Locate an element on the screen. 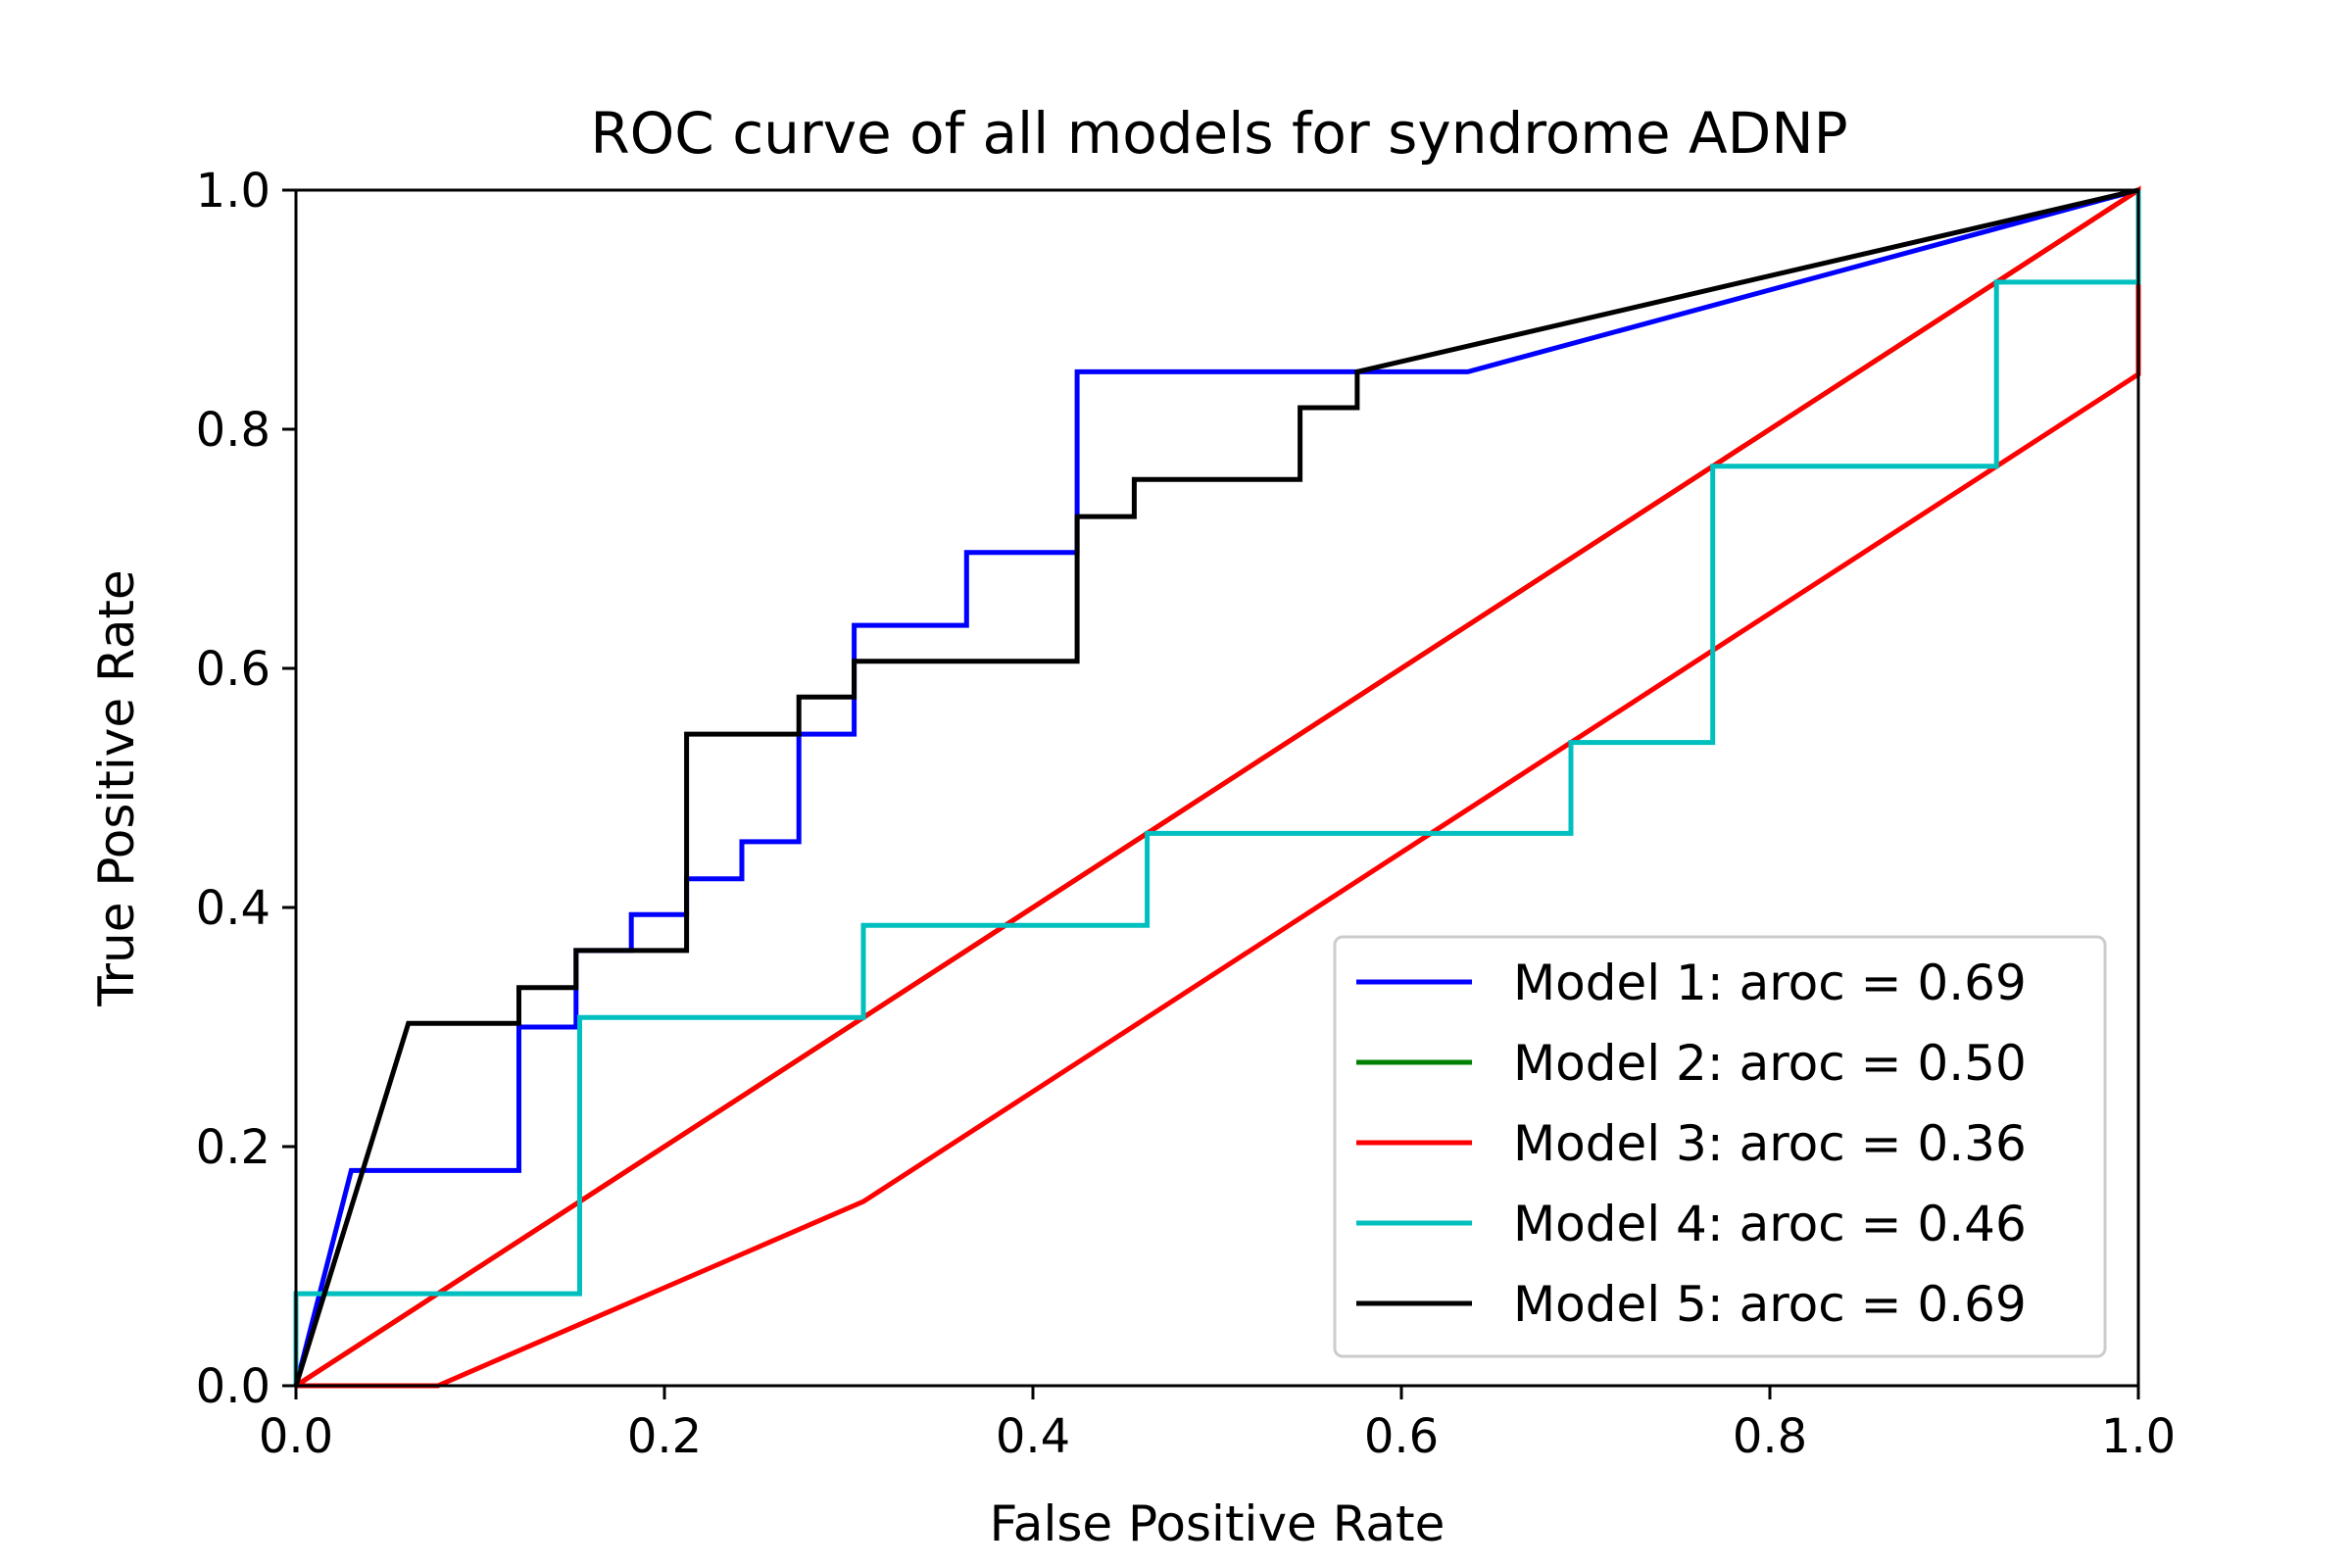 This screenshot has width=2352, height=1568. y-tick-label: 0.8 is located at coordinates (233, 430).